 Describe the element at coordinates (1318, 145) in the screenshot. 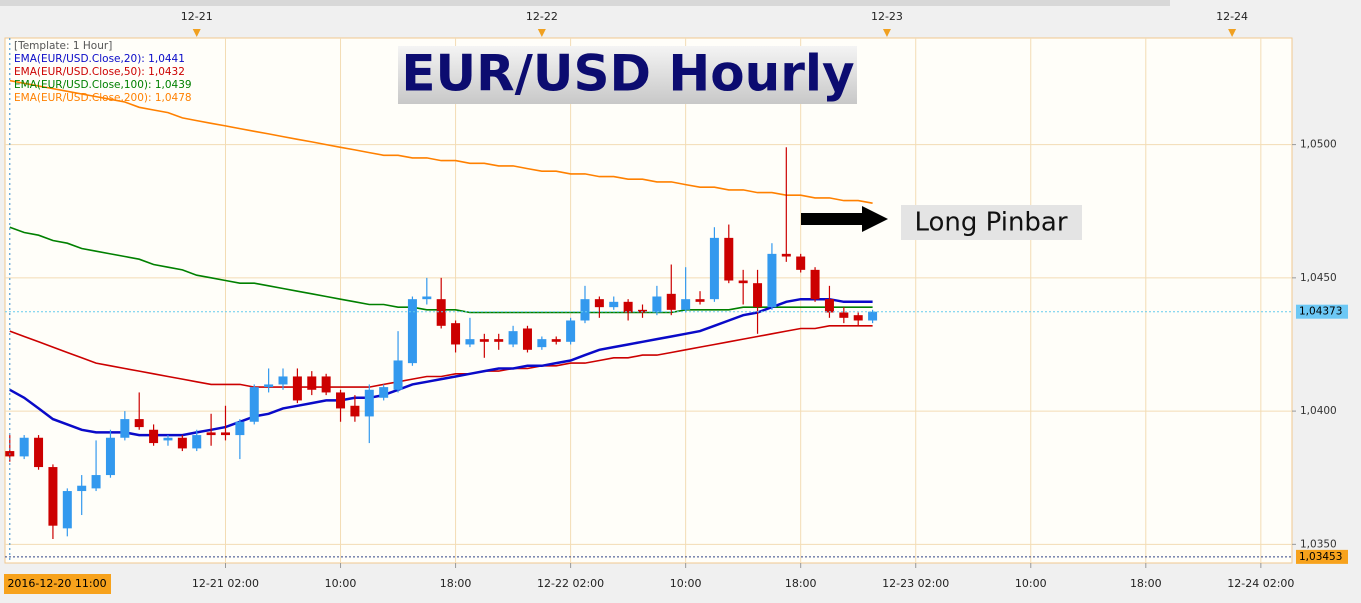

I see `y-tick-label: 1,0500` at that location.